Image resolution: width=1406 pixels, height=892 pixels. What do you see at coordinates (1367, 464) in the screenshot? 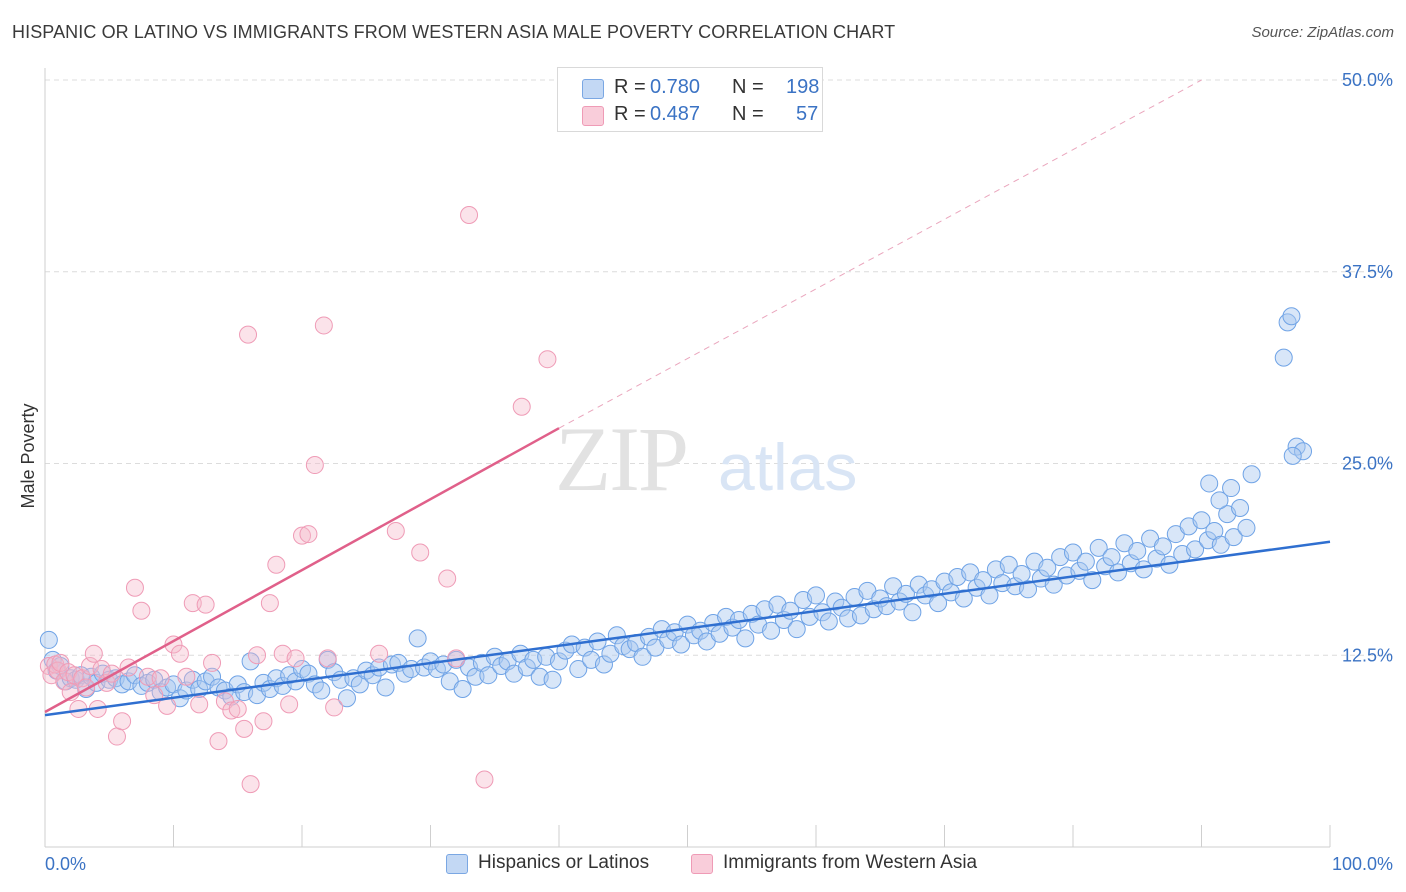
I see `y-tick-label: 25.0%` at bounding box center [1367, 464].